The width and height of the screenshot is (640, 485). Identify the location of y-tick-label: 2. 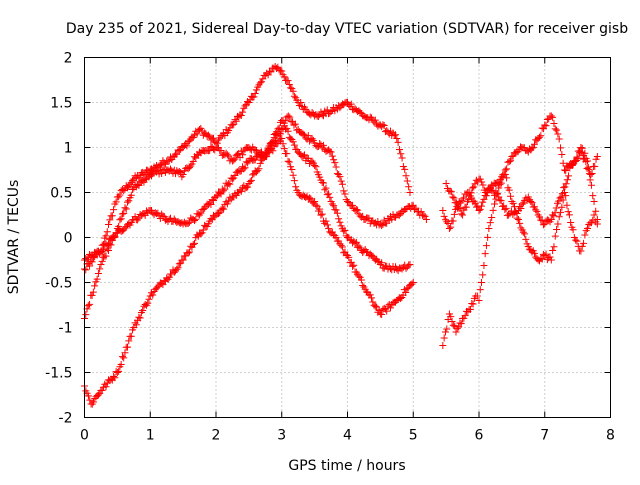
(68, 59).